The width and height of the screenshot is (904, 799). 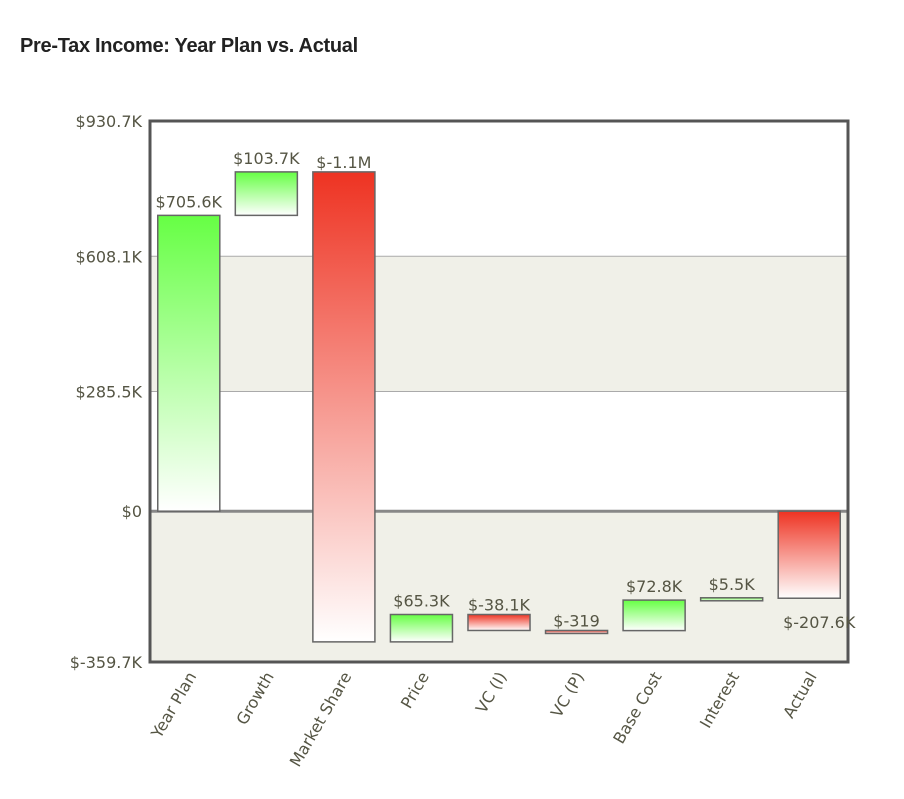 What do you see at coordinates (800, 695) in the screenshot?
I see `x-tick-label: Actual` at bounding box center [800, 695].